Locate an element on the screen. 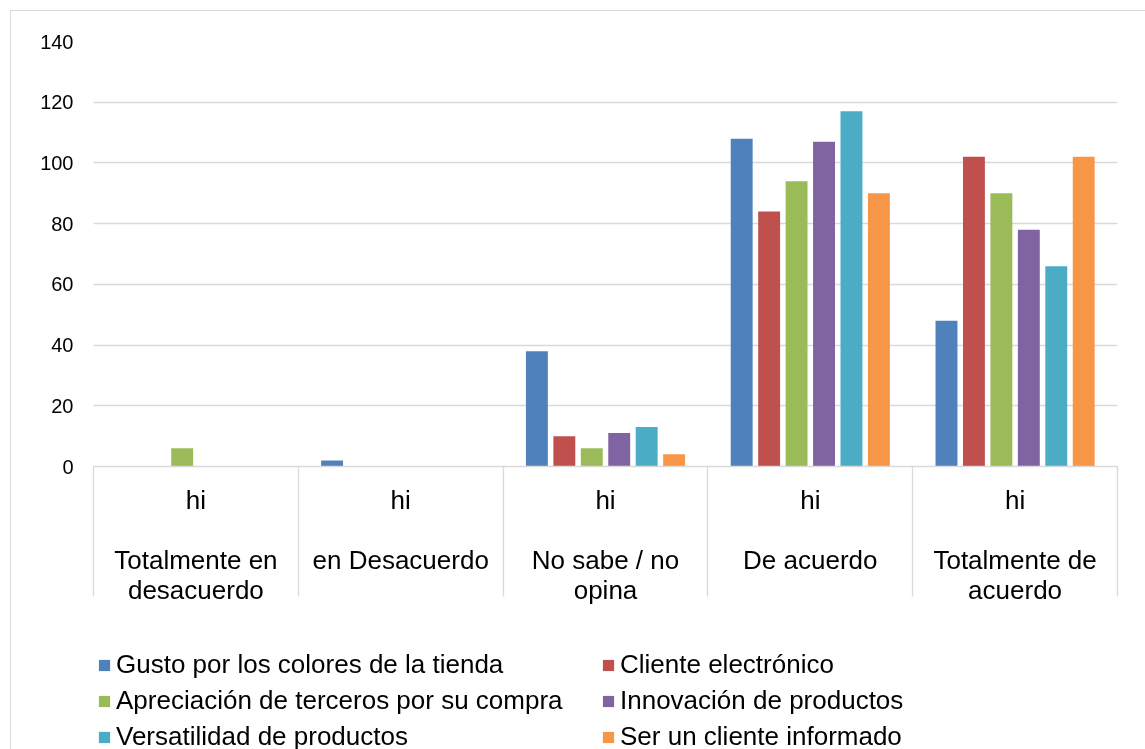 The image size is (1145, 749). legend-label: Cliente electrónico is located at coordinates (727, 664).